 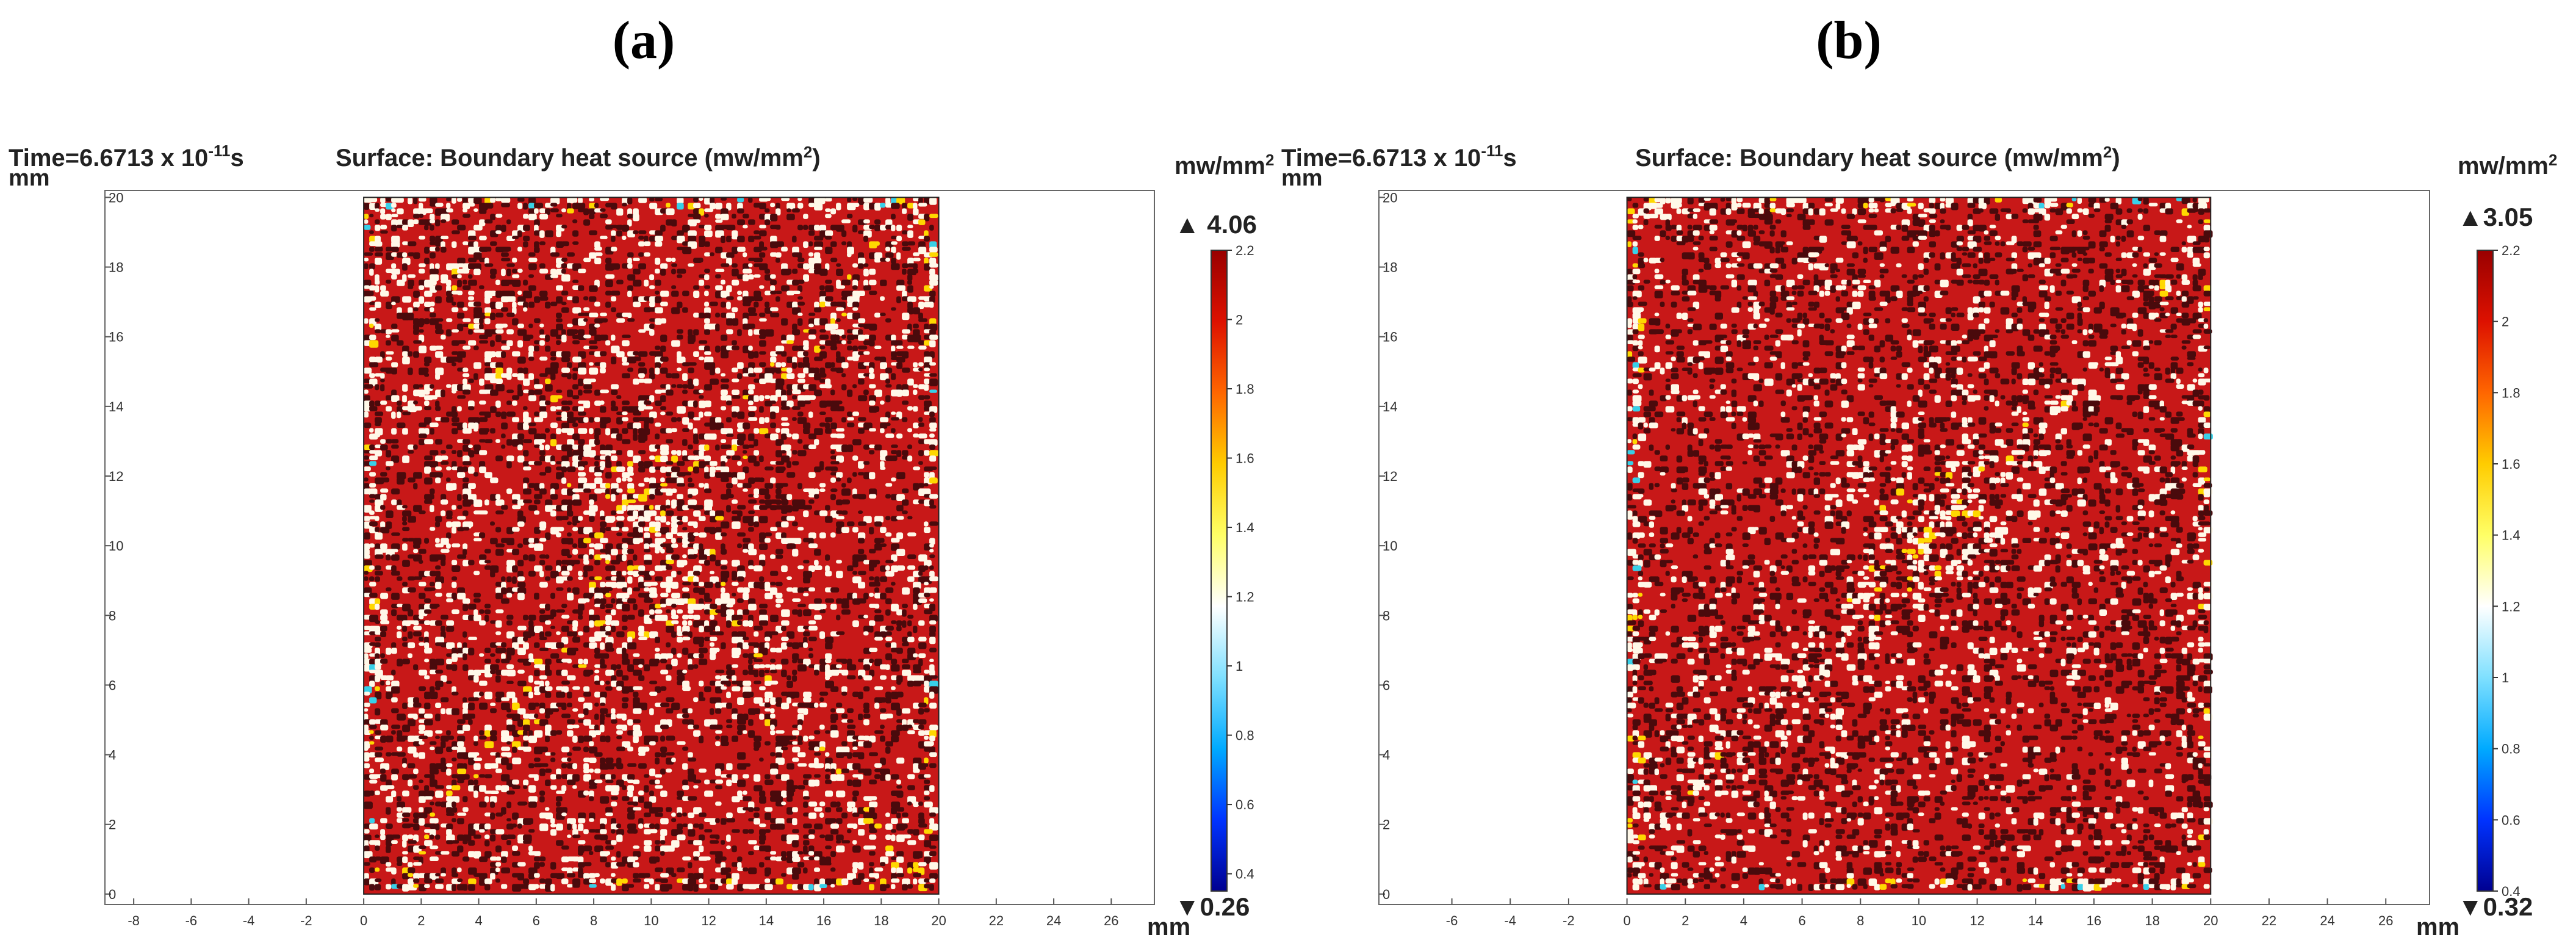 What do you see at coordinates (709, 920) in the screenshot?
I see `x-tick-label-a: 12` at bounding box center [709, 920].